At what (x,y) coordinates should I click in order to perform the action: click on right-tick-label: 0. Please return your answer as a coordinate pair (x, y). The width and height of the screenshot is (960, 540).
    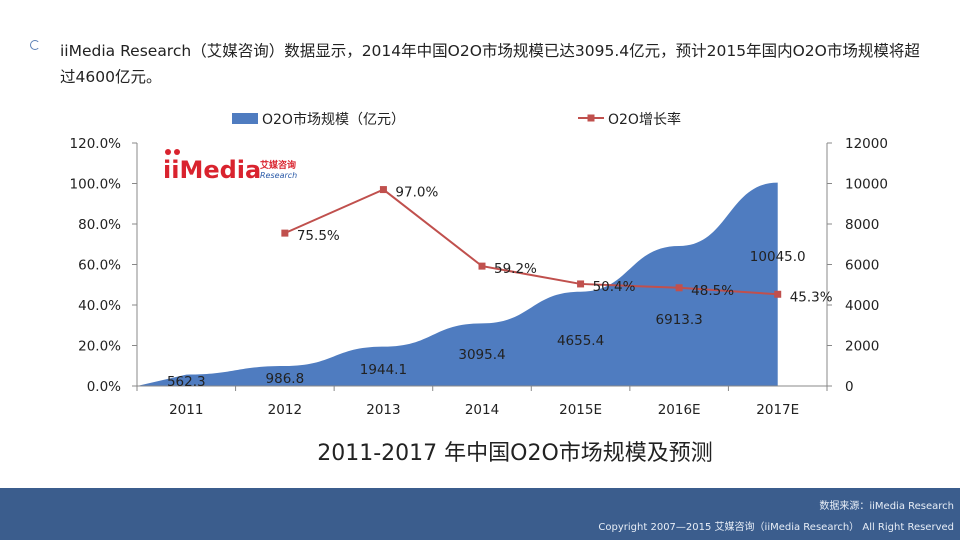
    Looking at the image, I should click on (849, 387).